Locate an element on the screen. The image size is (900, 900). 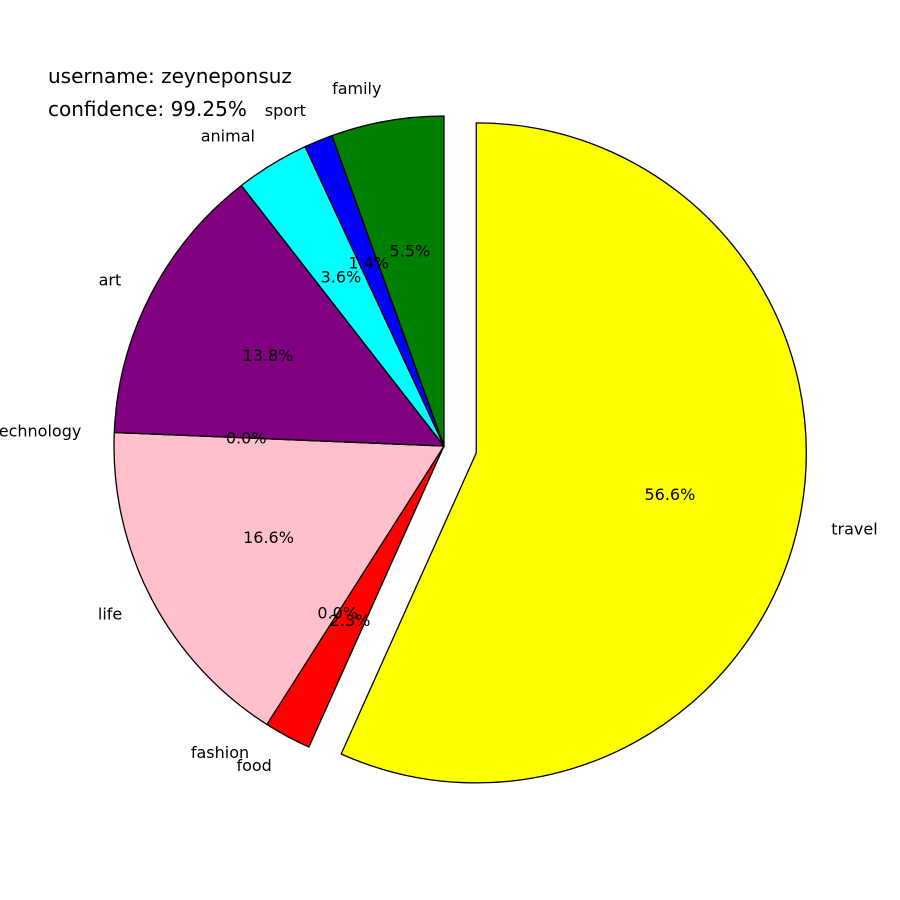
pie-slice-family is located at coordinates (388, 281).